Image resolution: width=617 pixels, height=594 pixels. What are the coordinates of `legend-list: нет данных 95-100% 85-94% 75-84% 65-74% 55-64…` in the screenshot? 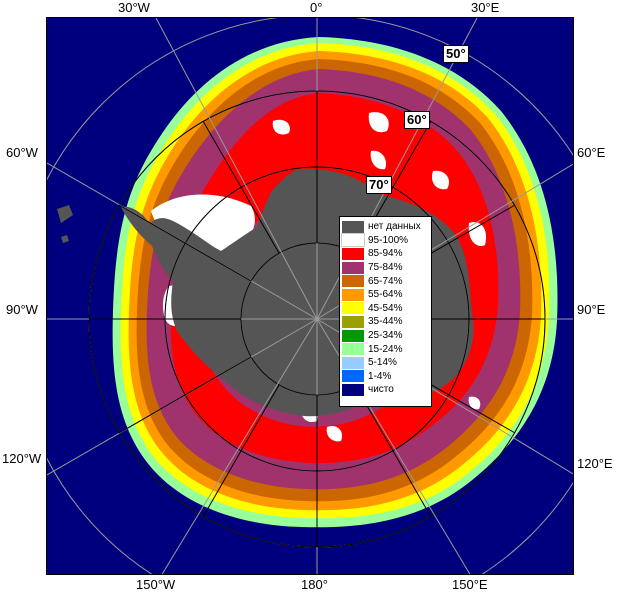 It's located at (386, 308).